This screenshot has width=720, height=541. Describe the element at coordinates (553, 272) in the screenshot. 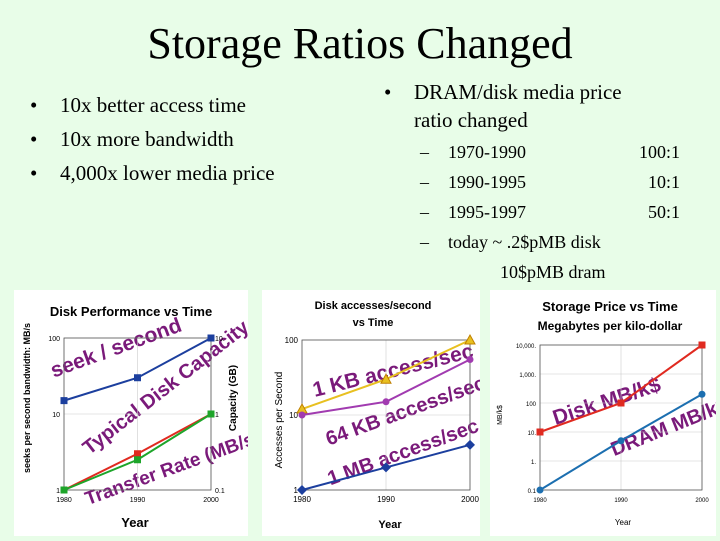

I see `today-text: 10$pMB dram` at that location.